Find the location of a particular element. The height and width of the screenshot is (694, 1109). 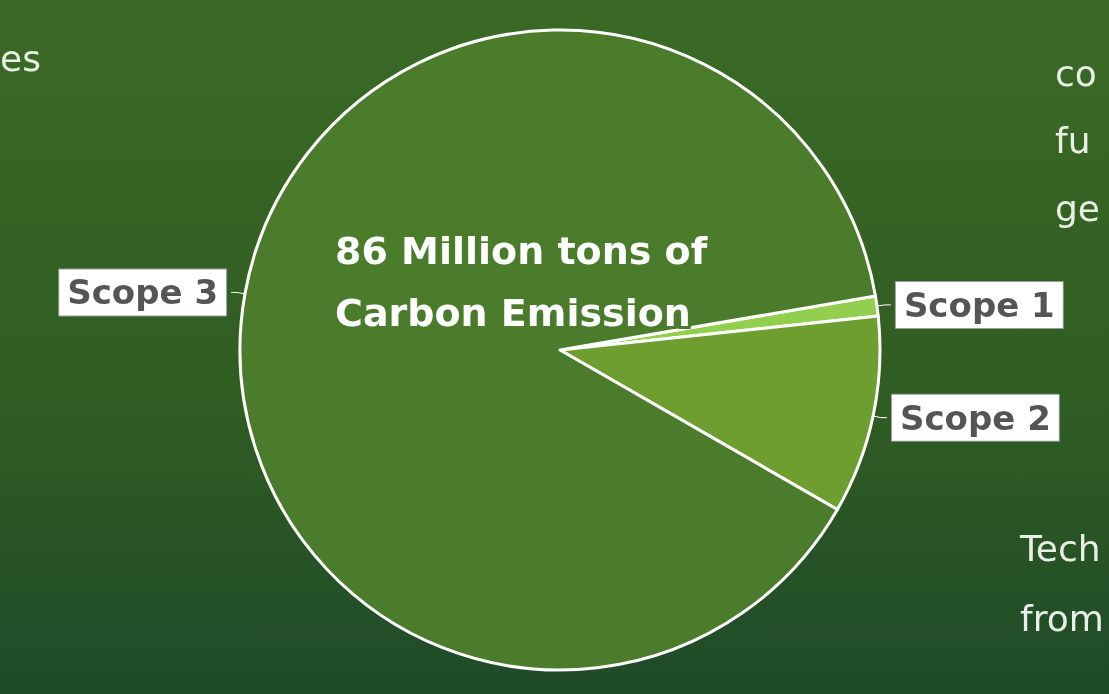

slice-label: Scope 2 is located at coordinates (975, 417).